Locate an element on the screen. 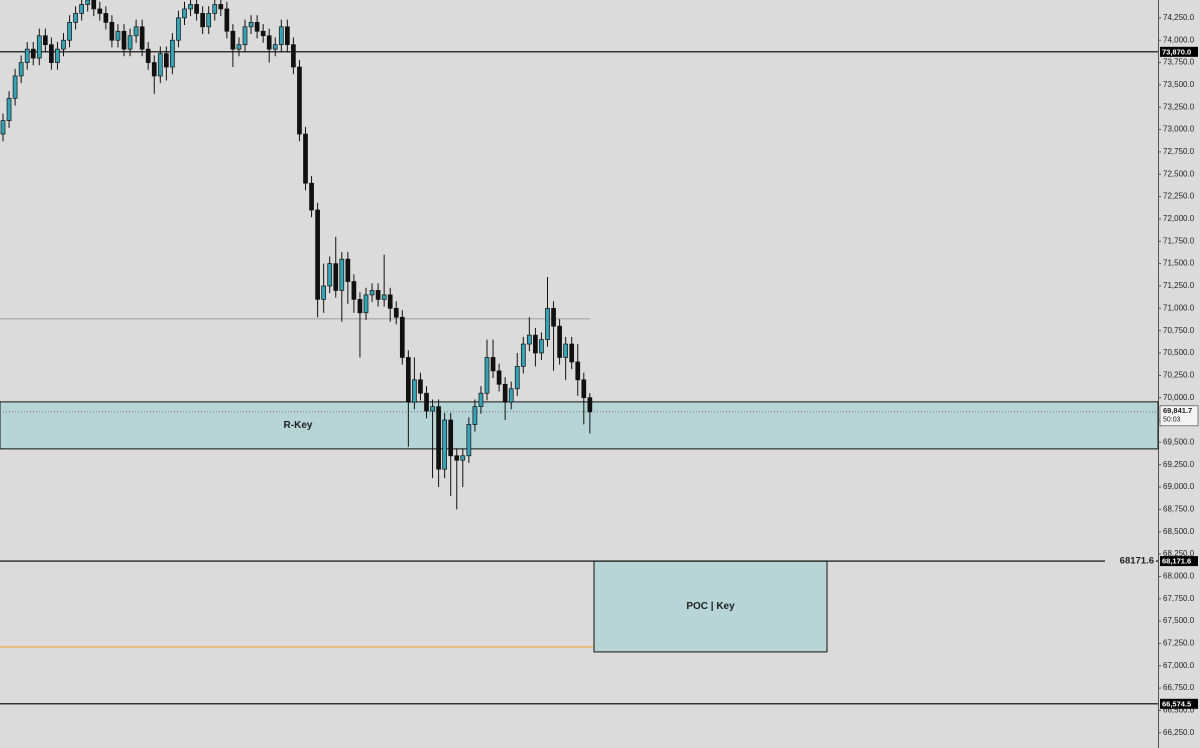 This screenshot has height=748, width=1200. y-tick-label: 70,250.0 is located at coordinates (1179, 374).